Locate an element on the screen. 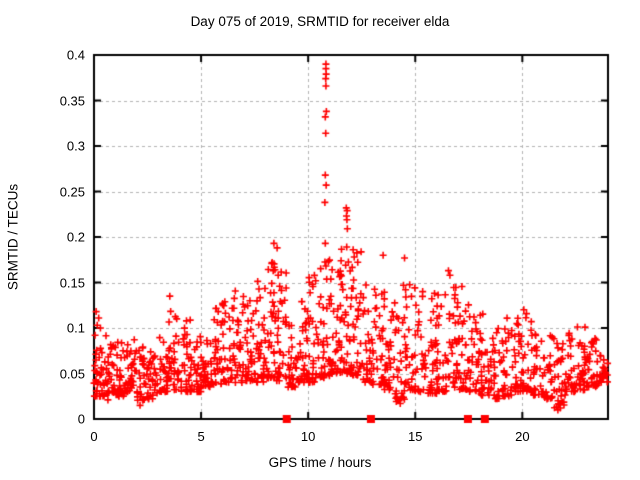 The height and width of the screenshot is (480, 640). y-tick-label: 0.15 is located at coordinates (72, 282).